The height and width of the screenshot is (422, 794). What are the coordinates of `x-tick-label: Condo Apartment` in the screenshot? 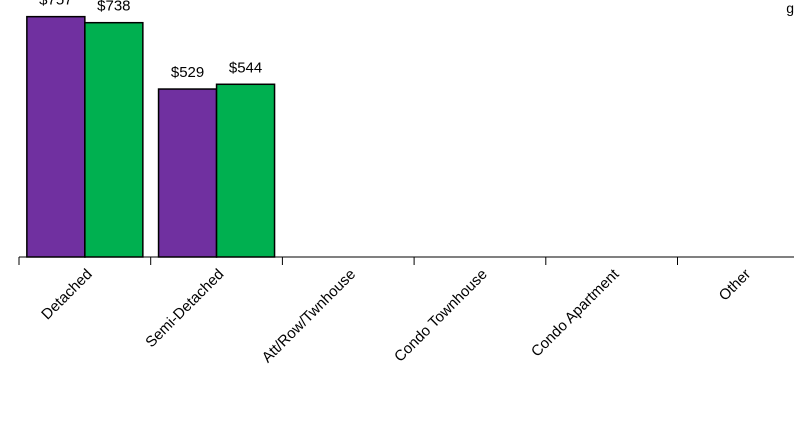 It's located at (575, 312).